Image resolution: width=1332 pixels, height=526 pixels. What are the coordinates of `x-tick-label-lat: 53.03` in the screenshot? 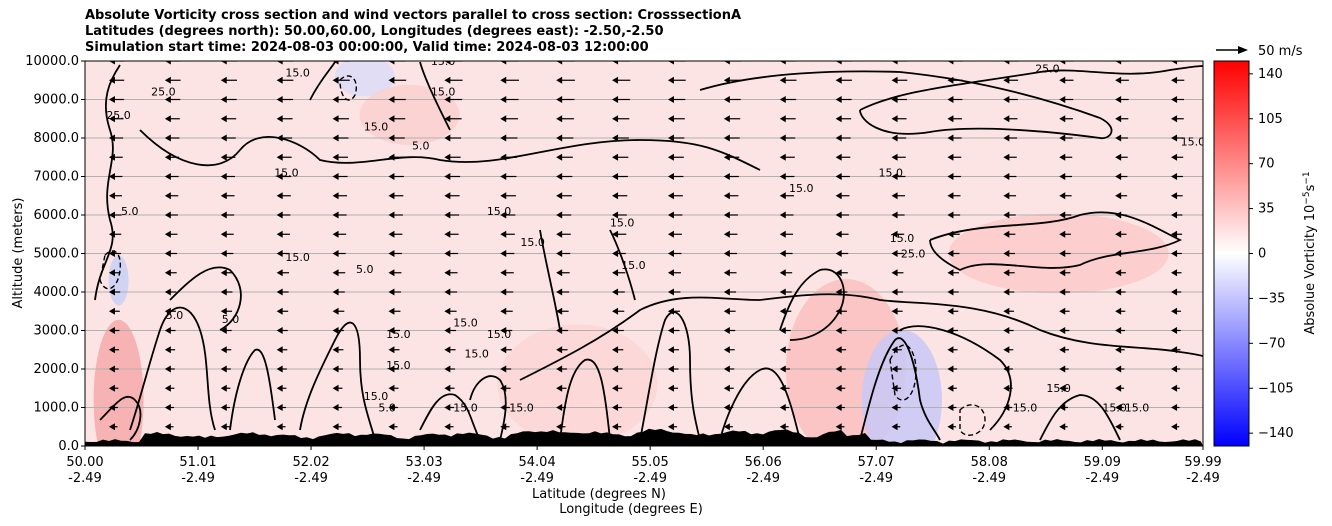 It's located at (423, 462).